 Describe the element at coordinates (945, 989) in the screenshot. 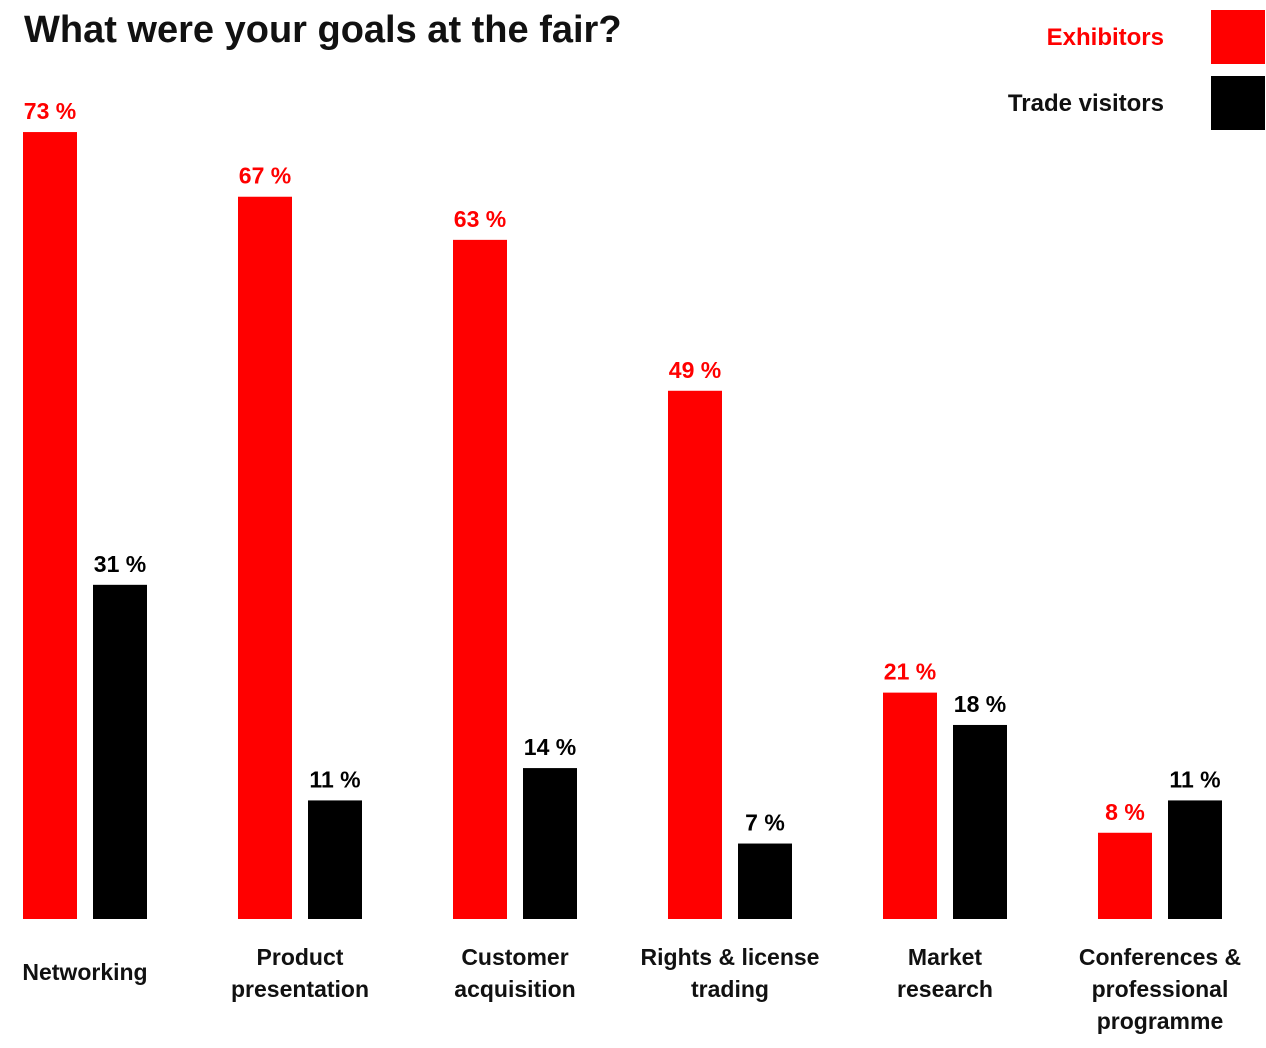

I see `category-label-4-line-1: research` at that location.